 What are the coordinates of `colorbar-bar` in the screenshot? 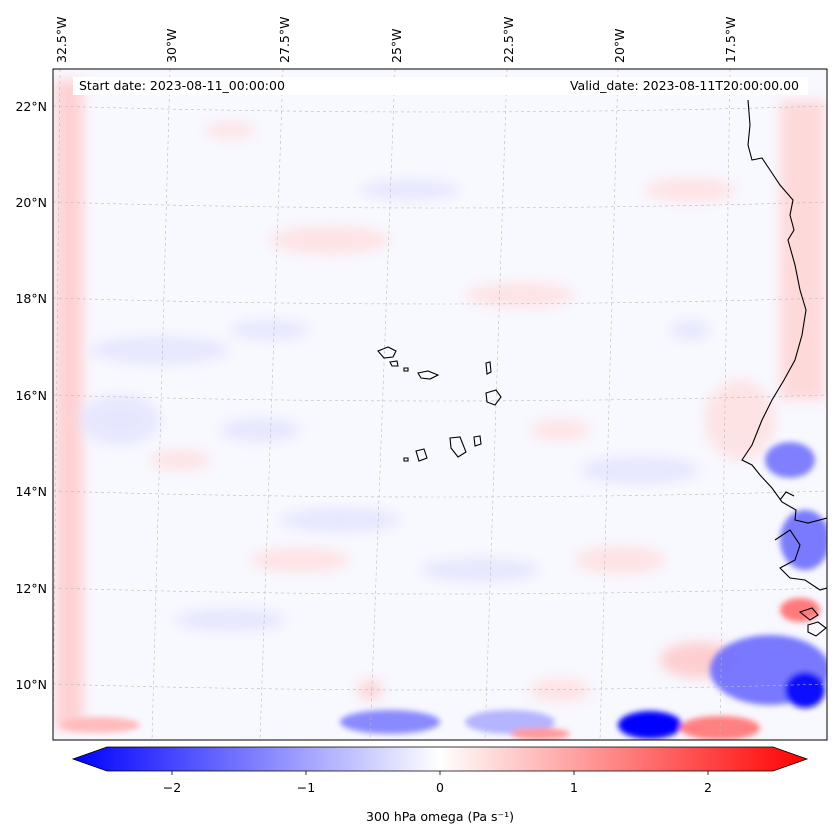 It's located at (440, 759).